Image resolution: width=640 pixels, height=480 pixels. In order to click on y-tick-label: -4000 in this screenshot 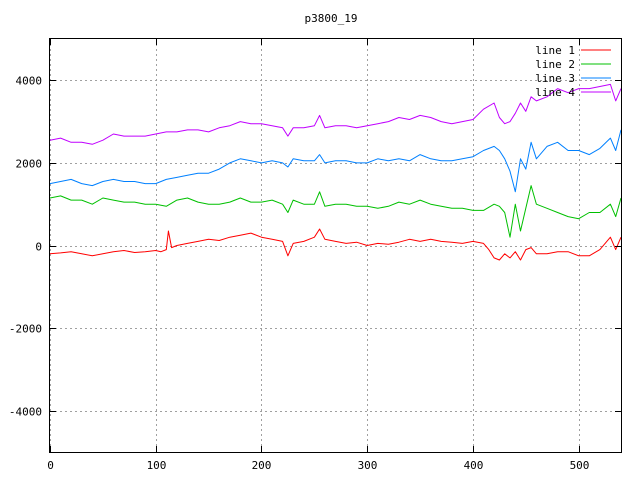, I will do `click(25, 412)`.